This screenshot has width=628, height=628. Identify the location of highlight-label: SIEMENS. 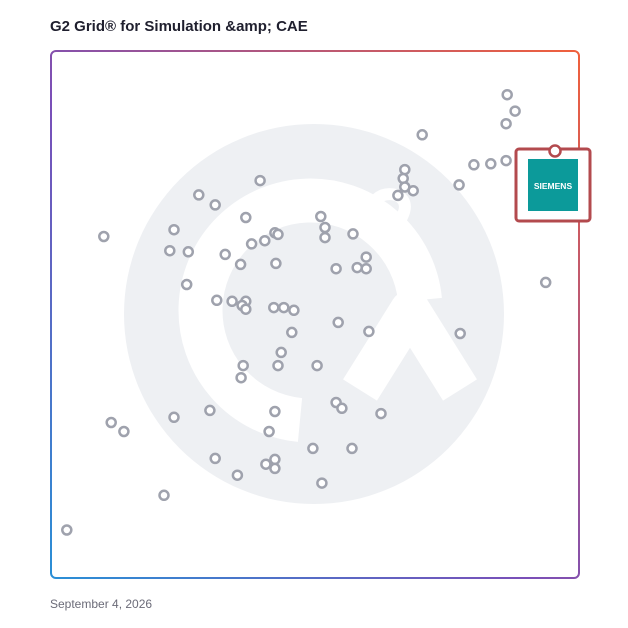
(553, 186).